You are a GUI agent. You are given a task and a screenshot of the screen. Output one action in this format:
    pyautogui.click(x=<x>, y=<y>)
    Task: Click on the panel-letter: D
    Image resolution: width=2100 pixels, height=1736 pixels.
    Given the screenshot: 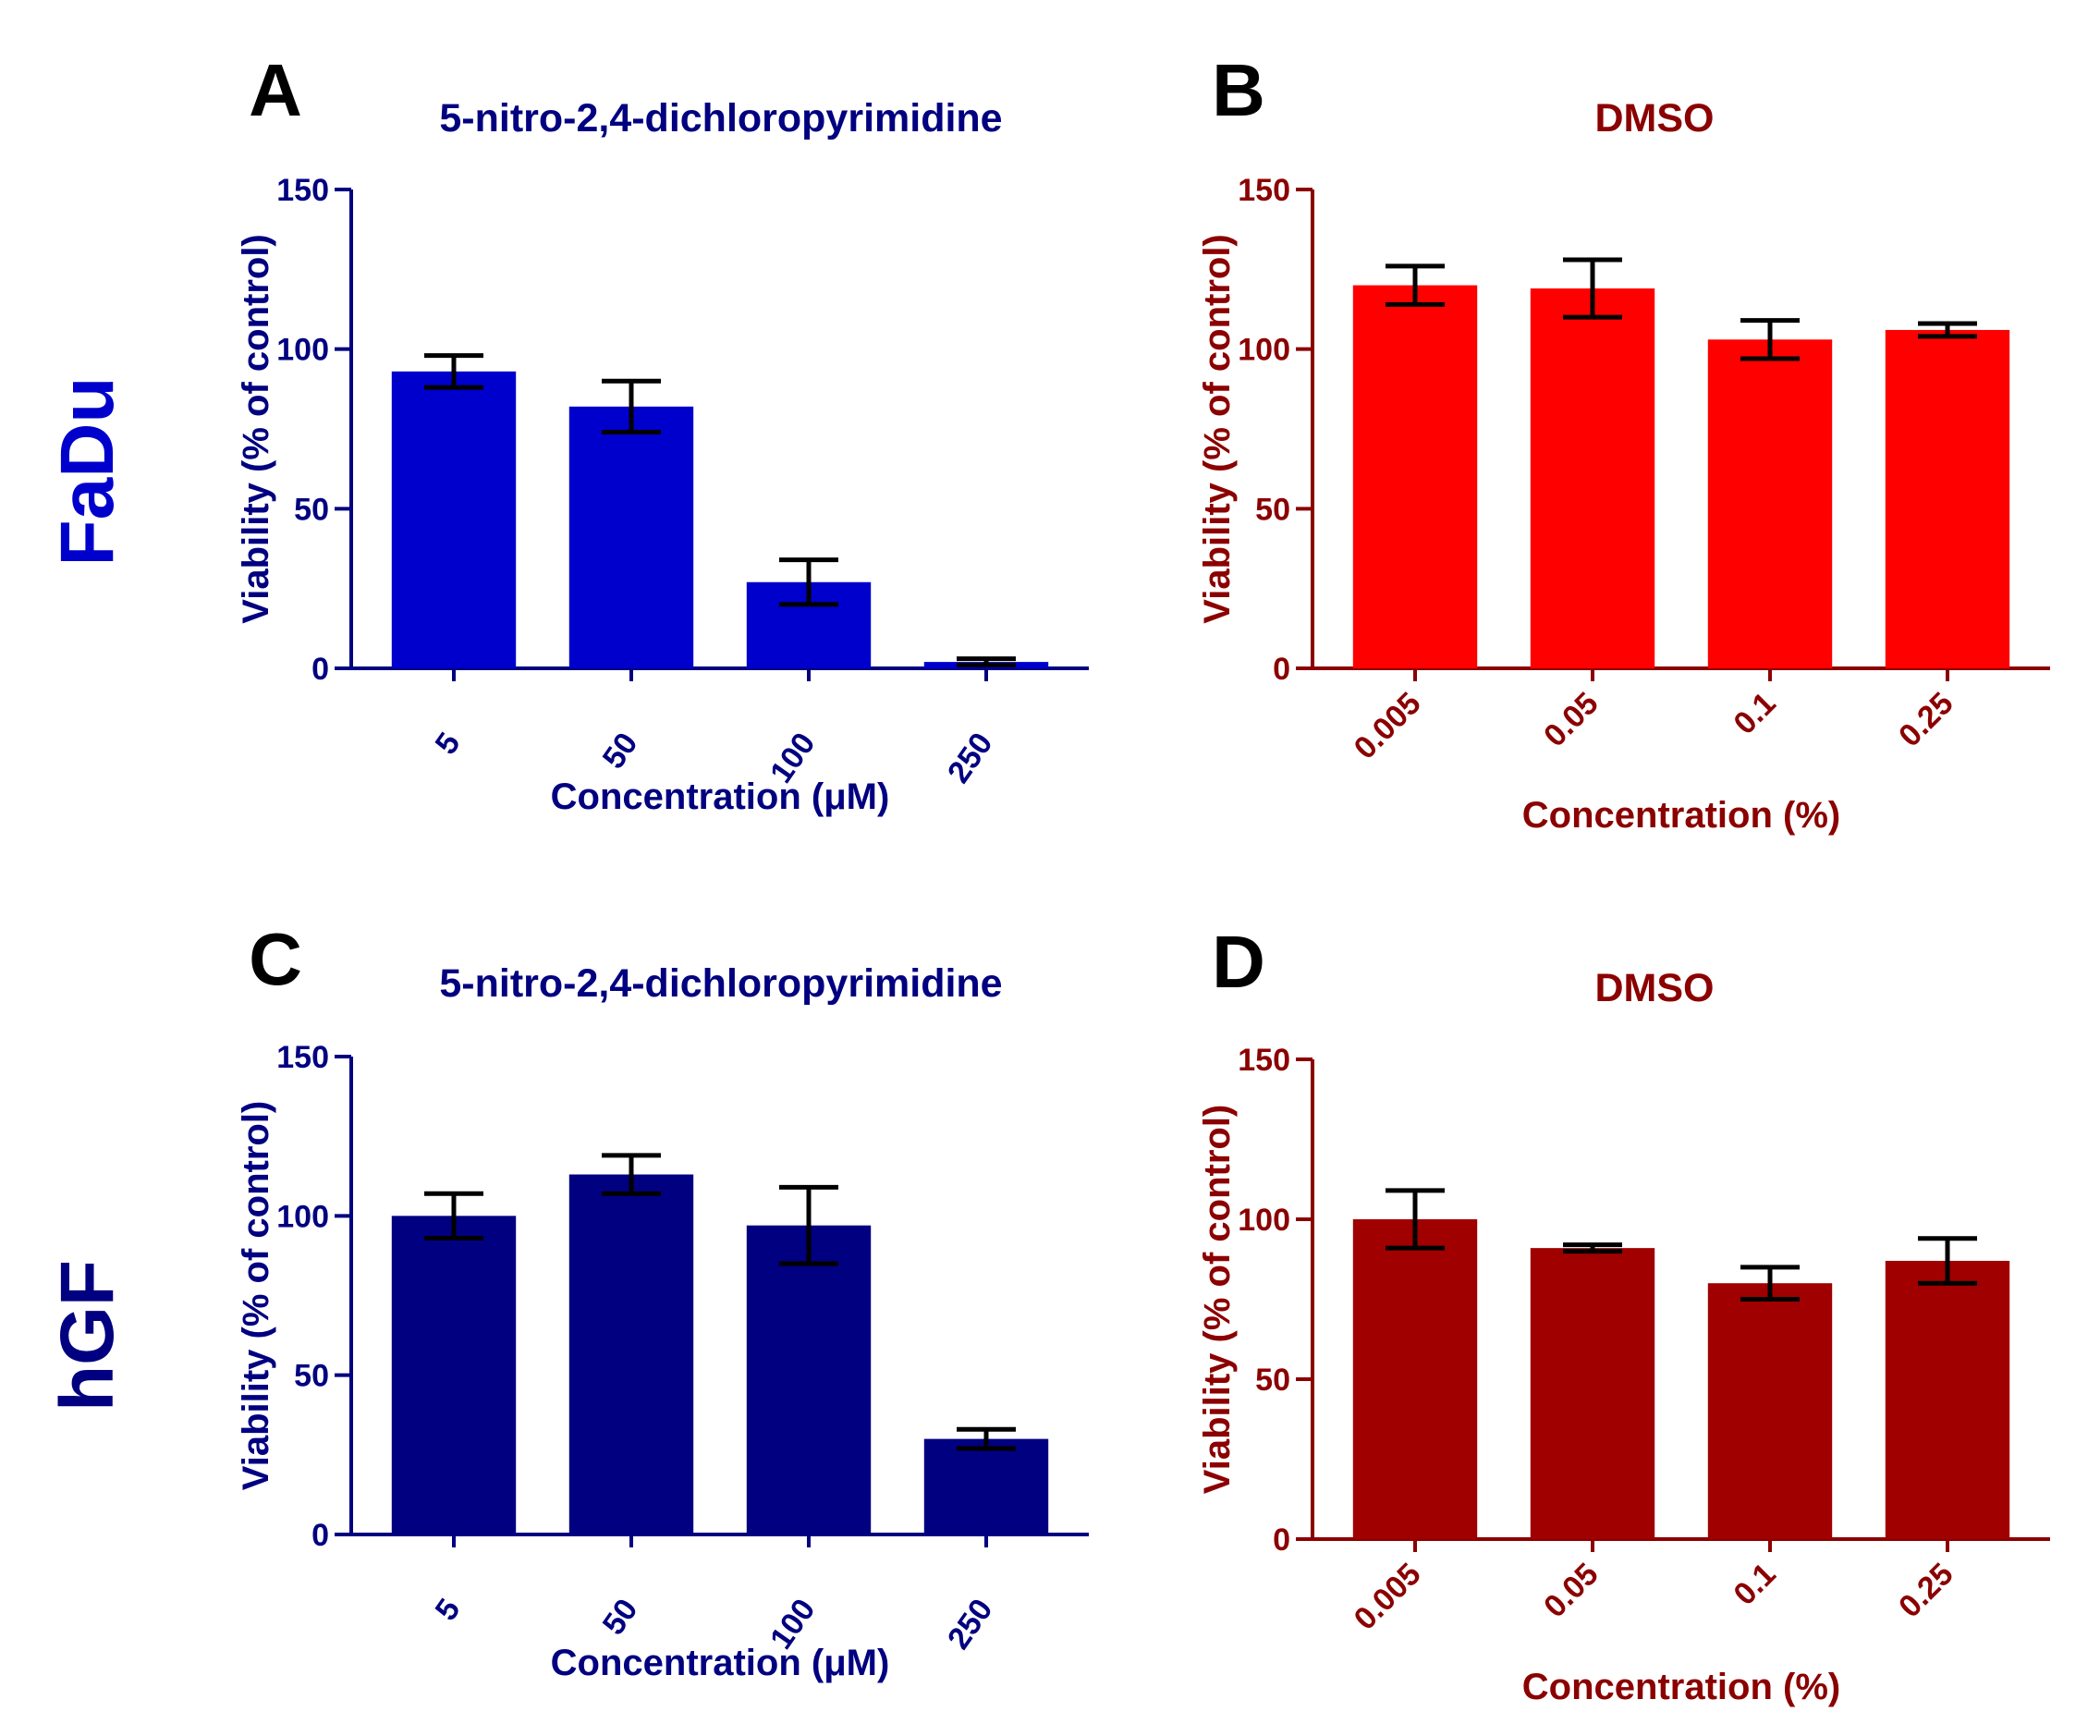 What is the action you would take?
    pyautogui.click(x=1238, y=962)
    